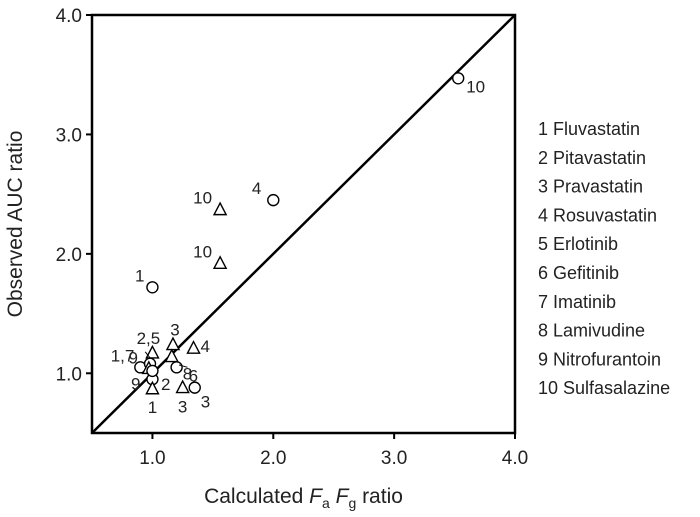 The width and height of the screenshot is (700, 517). Describe the element at coordinates (15, 224) in the screenshot. I see `y-axis-title: Observed AUC ratio` at that location.